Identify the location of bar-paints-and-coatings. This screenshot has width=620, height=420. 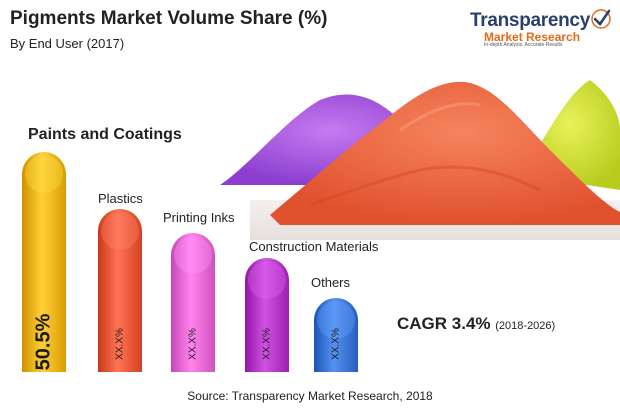
(44, 262).